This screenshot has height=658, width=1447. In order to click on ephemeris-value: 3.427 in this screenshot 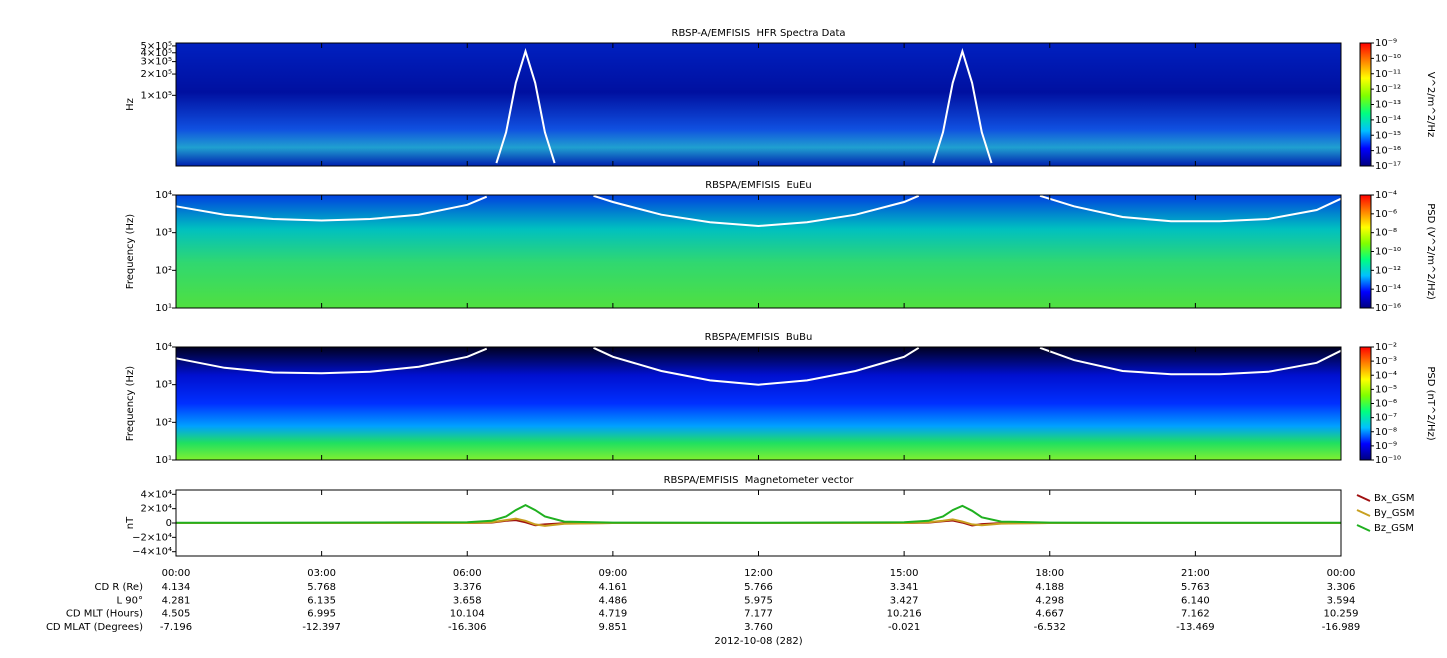, I will do `click(904, 600)`.